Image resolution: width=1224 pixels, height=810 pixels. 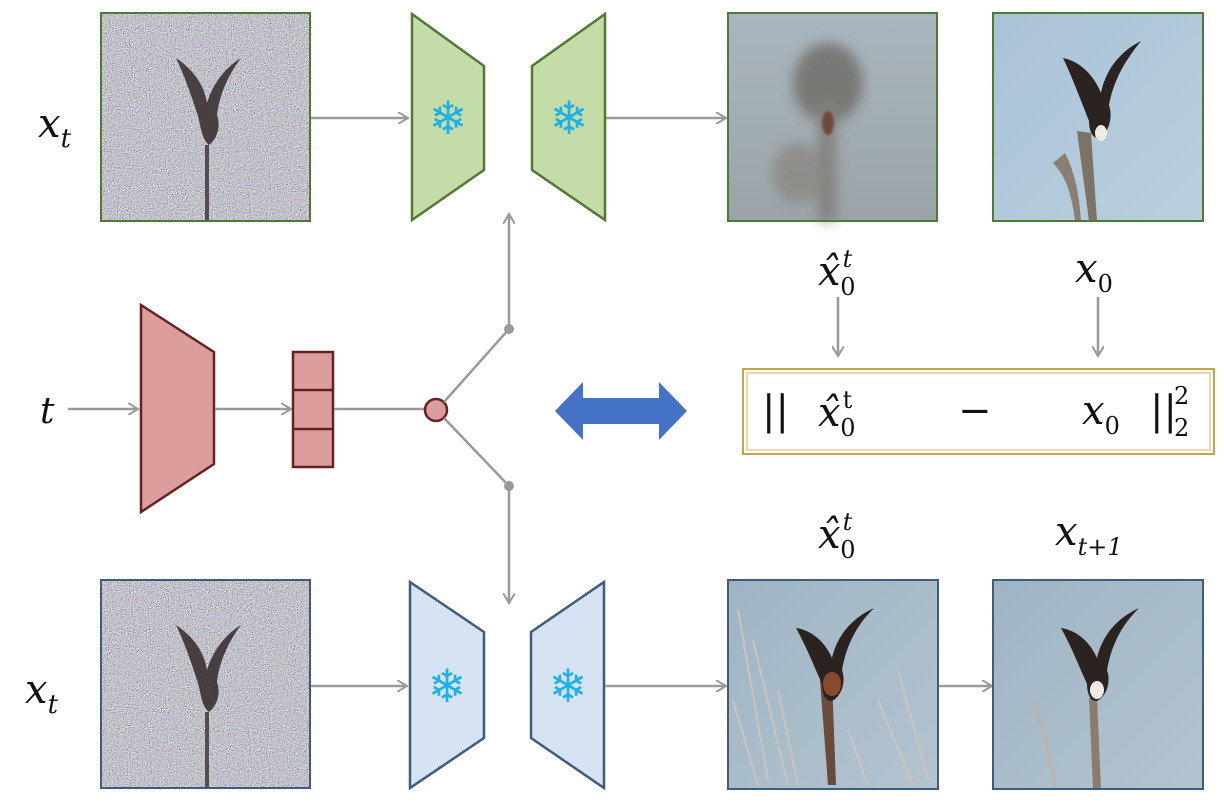 What do you see at coordinates (205, 684) in the screenshot?
I see `bottom-noisy-image` at bounding box center [205, 684].